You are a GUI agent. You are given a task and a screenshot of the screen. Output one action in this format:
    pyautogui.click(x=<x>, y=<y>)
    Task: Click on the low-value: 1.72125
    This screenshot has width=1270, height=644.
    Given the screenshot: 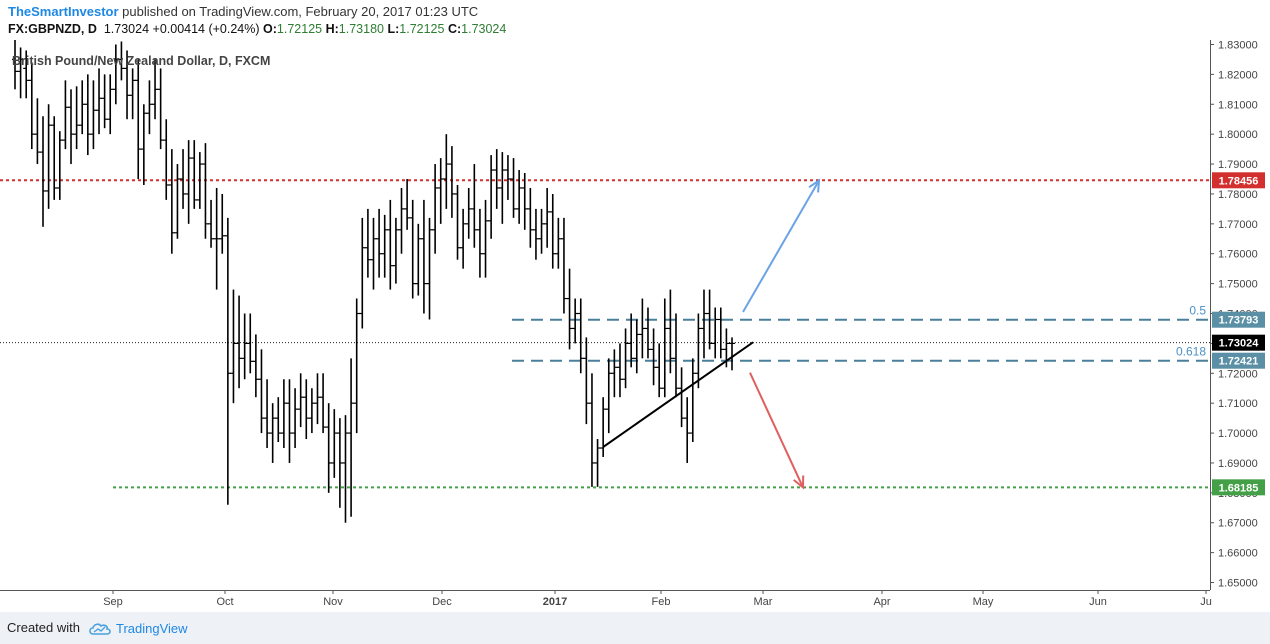 What is the action you would take?
    pyautogui.click(x=422, y=29)
    